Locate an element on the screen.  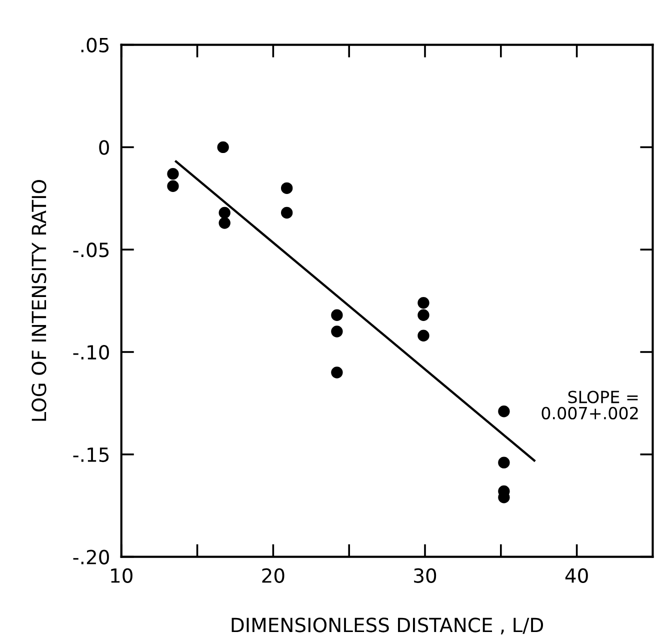
y-tick-label: -.15 is located at coordinates (91, 455).